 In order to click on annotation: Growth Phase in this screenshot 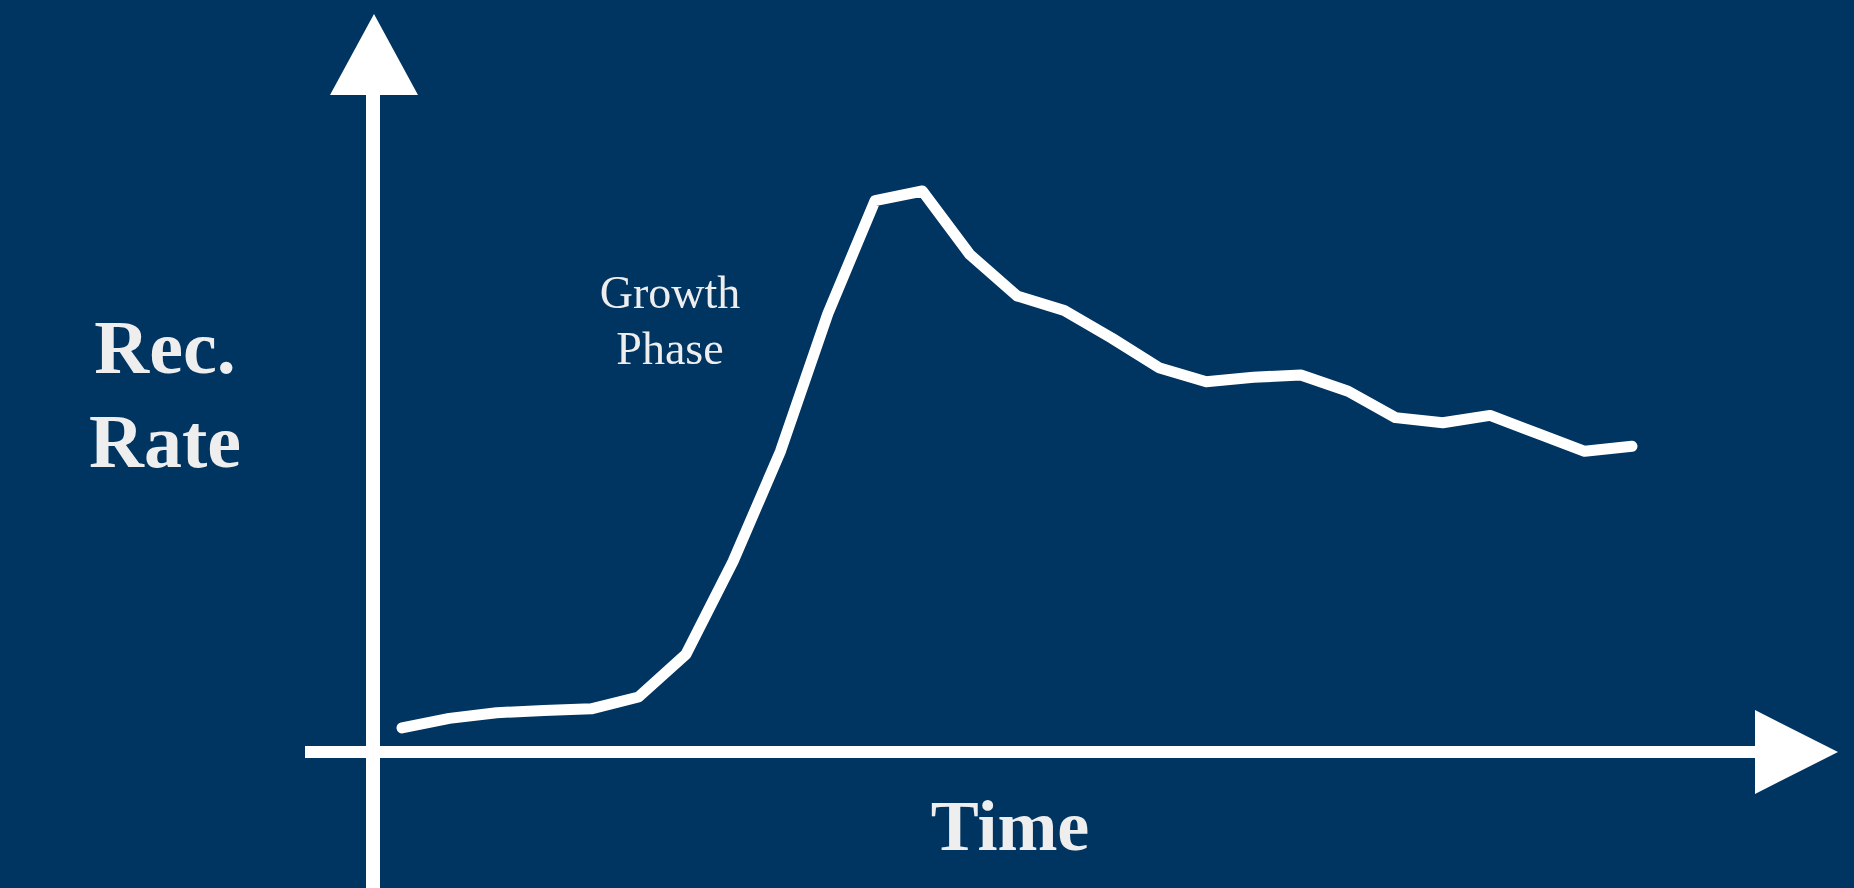, I will do `click(670, 321)`.